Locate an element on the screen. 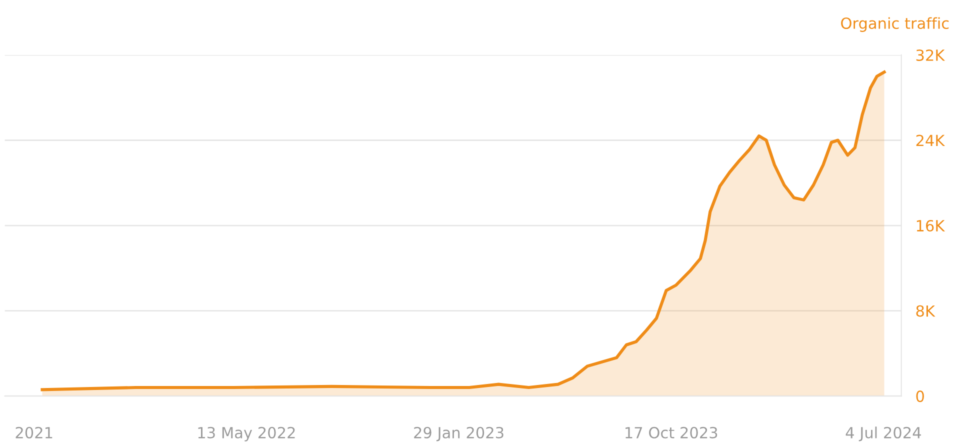  y-tick-label: 16K is located at coordinates (931, 226).